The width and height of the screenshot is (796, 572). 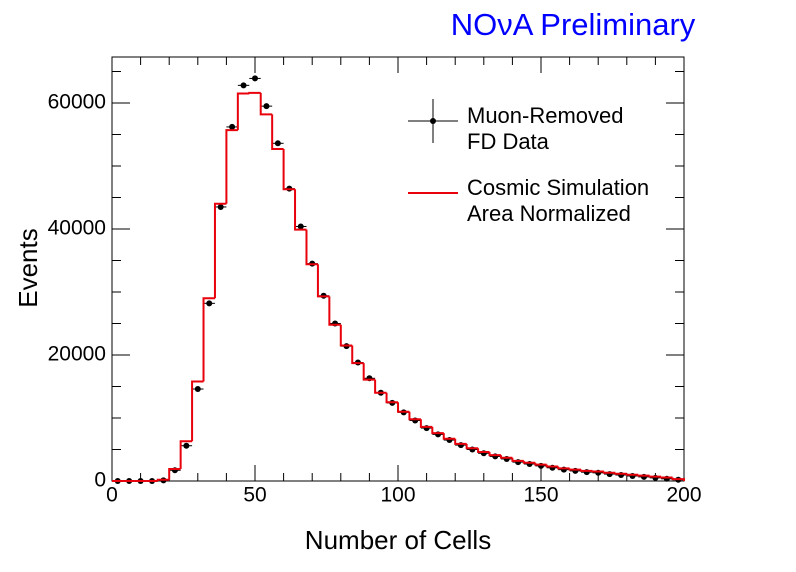 I want to click on legend-marker, so click(x=433, y=121).